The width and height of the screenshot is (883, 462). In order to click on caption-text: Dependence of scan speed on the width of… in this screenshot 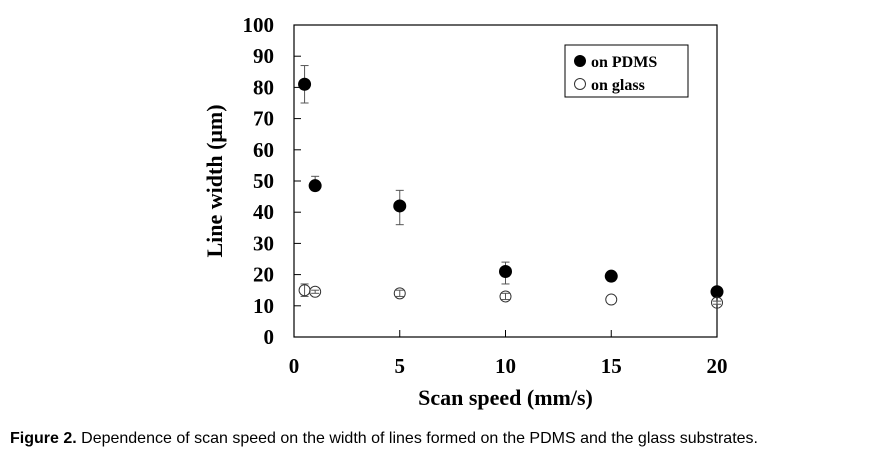, I will do `click(417, 438)`.